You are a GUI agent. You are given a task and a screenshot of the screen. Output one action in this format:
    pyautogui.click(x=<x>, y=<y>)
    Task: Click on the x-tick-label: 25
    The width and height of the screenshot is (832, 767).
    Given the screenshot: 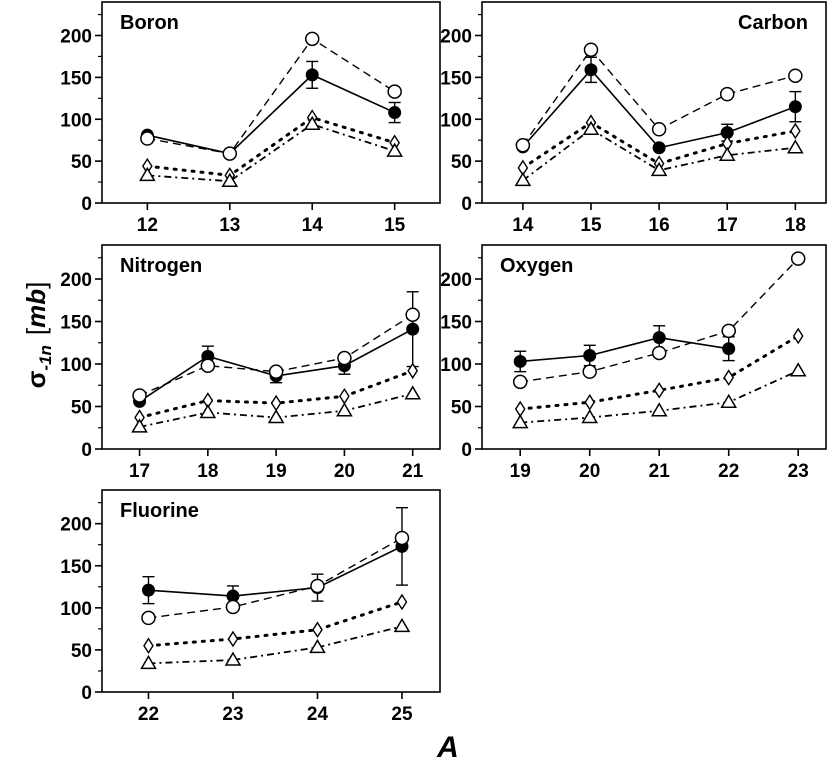 What is the action you would take?
    pyautogui.click(x=402, y=714)
    